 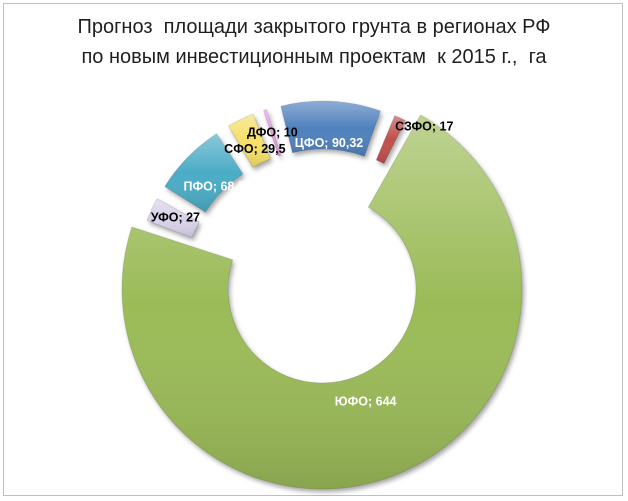 I want to click on data-label-ПФО: ПФО; 68,51, so click(x=217, y=187).